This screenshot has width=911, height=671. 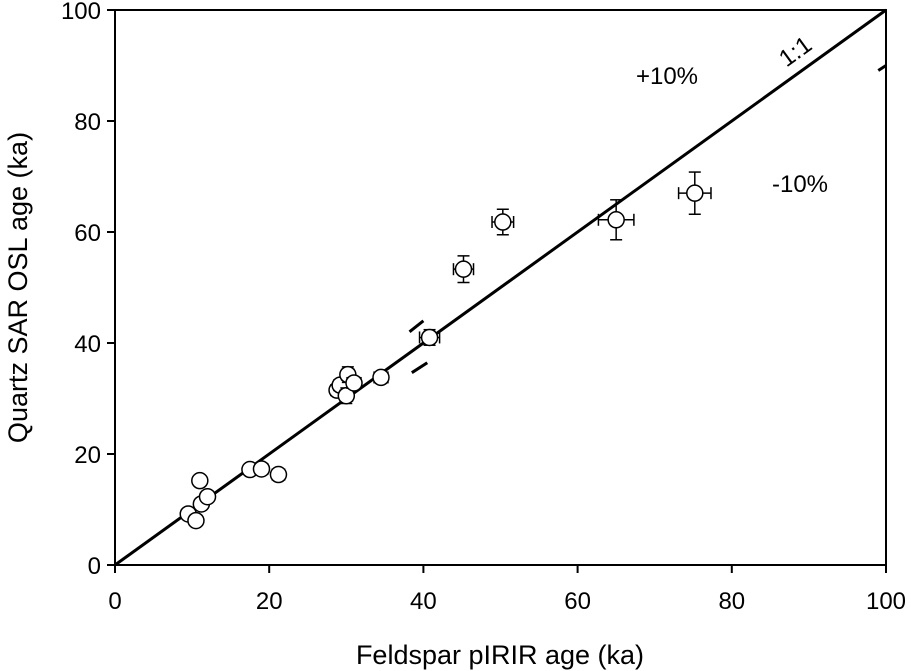 What do you see at coordinates (18, 287) in the screenshot?
I see `y-axis-label: Quartz SAR OSL age (ka)` at bounding box center [18, 287].